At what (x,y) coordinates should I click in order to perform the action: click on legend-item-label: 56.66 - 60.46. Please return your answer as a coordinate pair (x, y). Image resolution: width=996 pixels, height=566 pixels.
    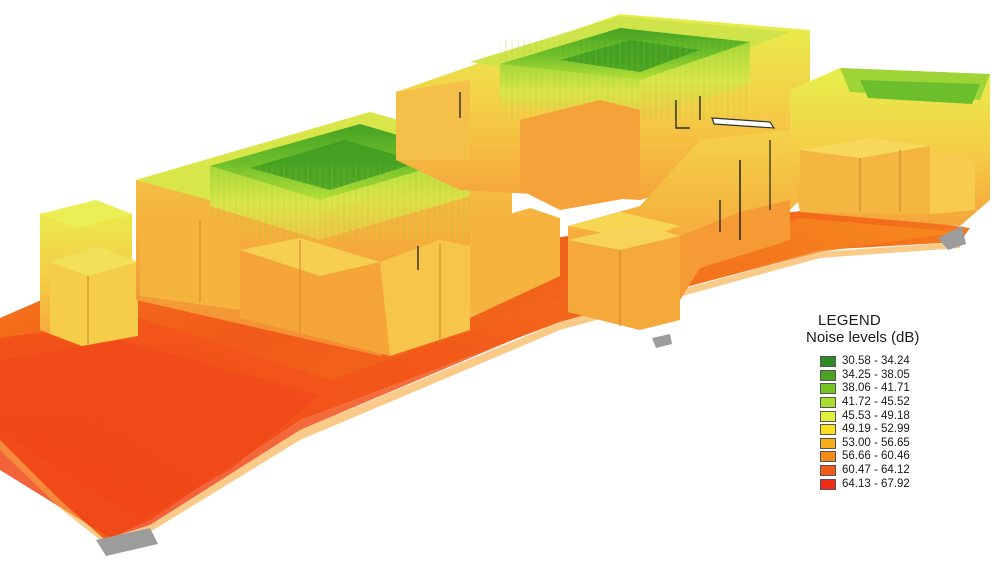
    Looking at the image, I should click on (876, 456).